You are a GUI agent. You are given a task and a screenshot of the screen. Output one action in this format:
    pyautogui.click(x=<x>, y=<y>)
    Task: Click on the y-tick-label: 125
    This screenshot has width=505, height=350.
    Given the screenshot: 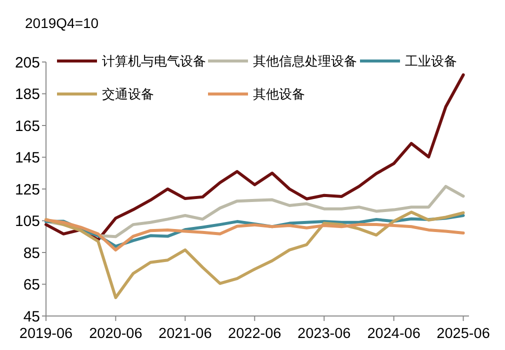 What is the action you would take?
    pyautogui.click(x=27, y=189)
    